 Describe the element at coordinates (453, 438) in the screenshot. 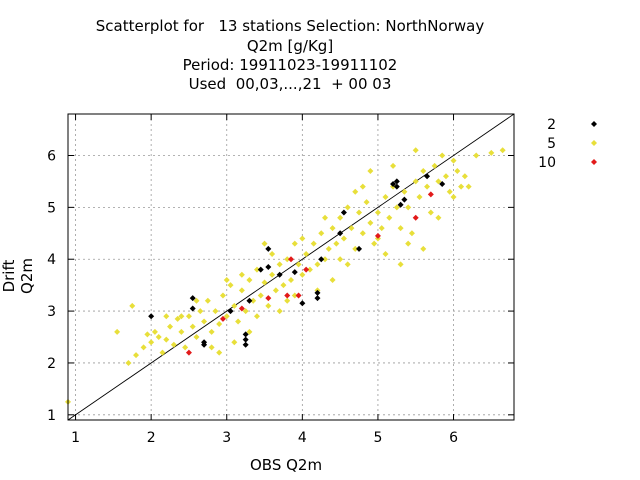

I see `x-tick-label: 6` at that location.